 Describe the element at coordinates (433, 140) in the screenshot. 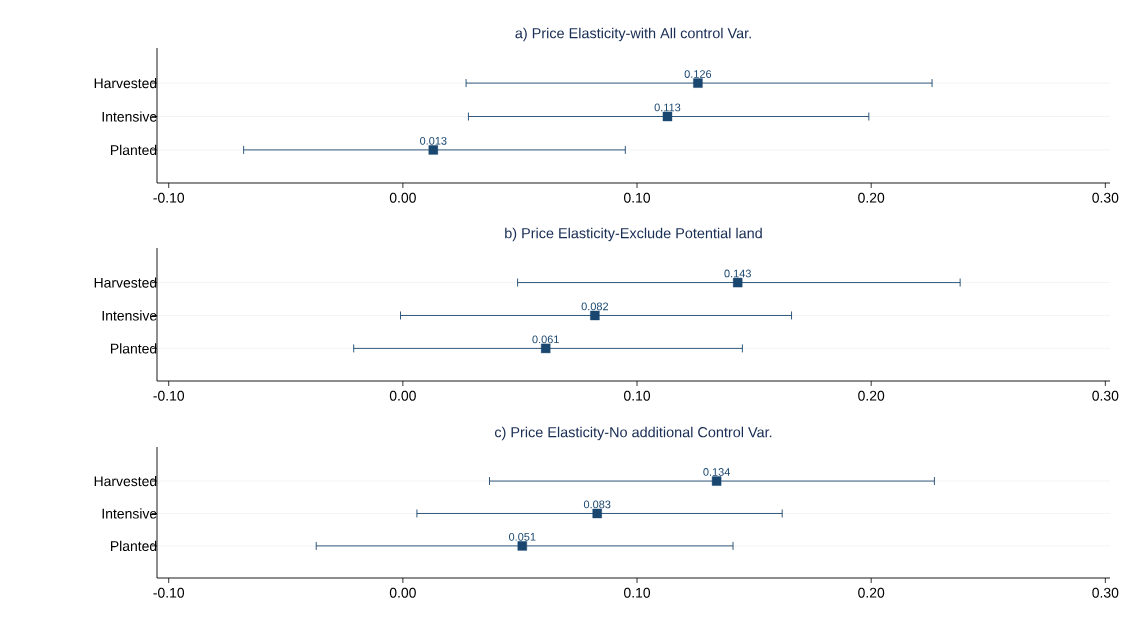

I see `data-label: 0.013` at that location.